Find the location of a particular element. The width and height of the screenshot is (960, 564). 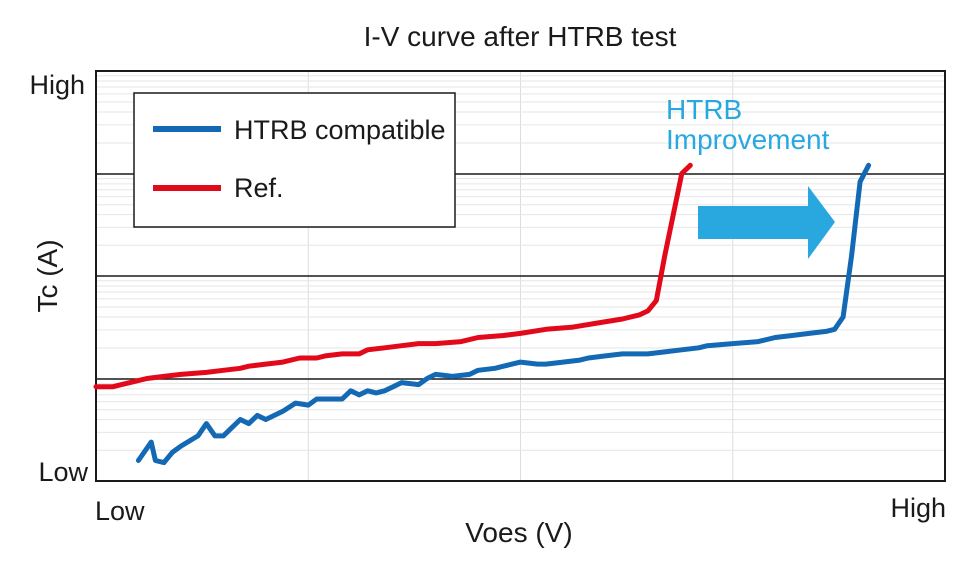

legend: HTRB compatible Ref. is located at coordinates (294, 160).